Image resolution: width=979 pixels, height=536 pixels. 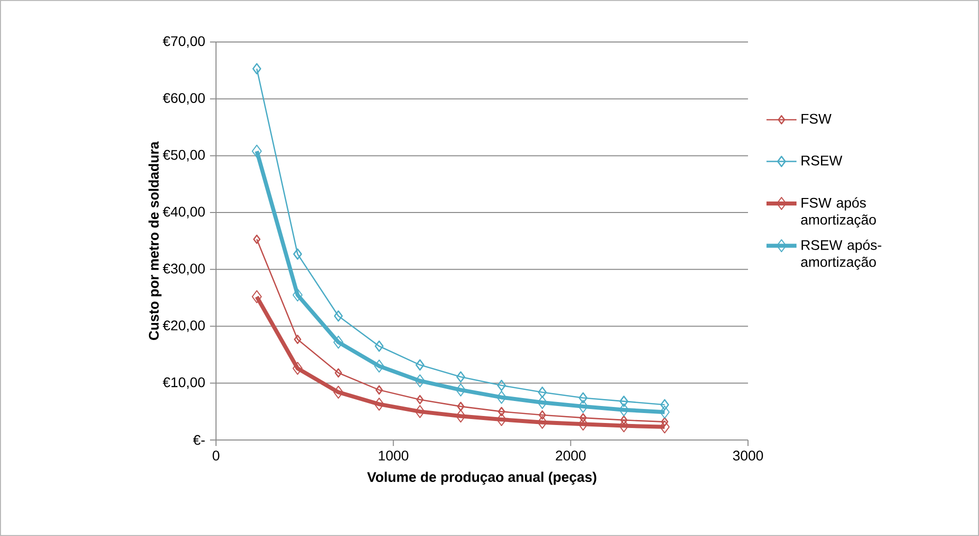 What do you see at coordinates (183, 383) in the screenshot?
I see `y-tick-label: €10,00` at bounding box center [183, 383].